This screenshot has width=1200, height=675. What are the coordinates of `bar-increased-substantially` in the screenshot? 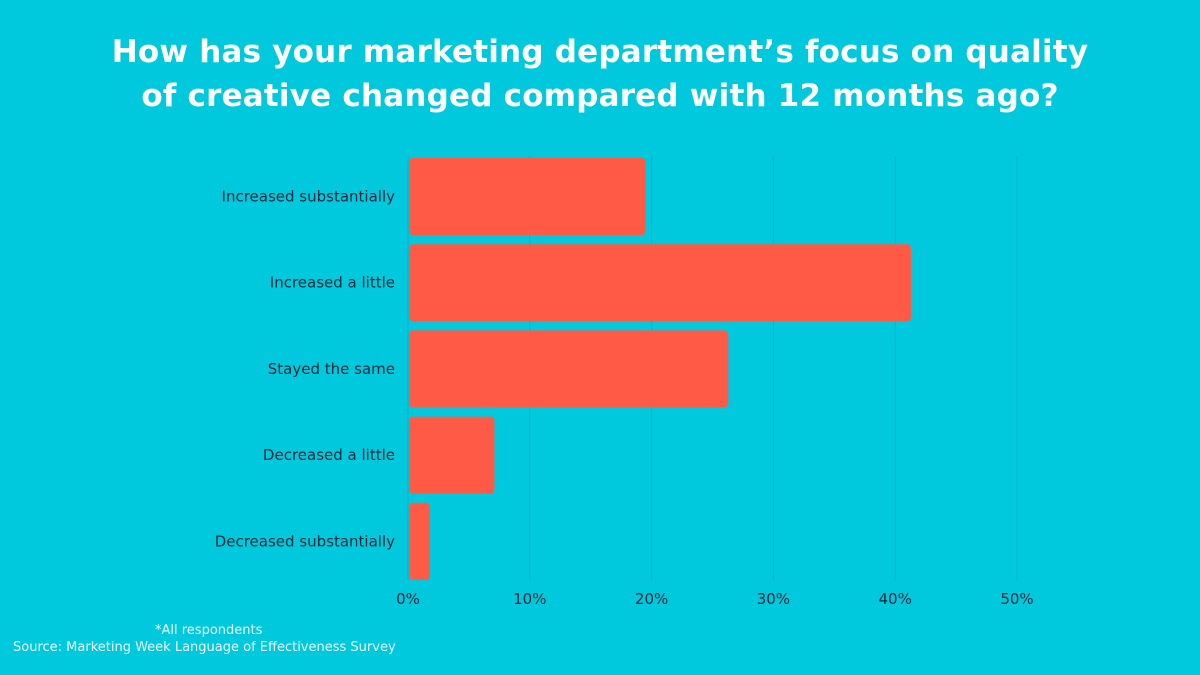 It's located at (527, 196).